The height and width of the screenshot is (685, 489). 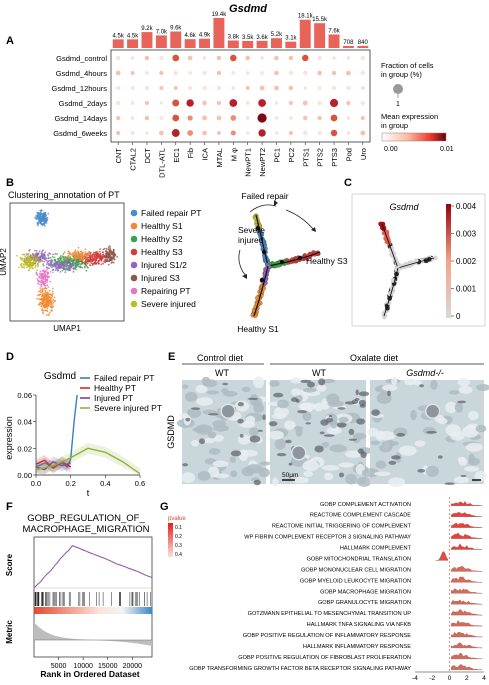 I want to click on row-label: Gsdmd_12hours, so click(x=80, y=88).